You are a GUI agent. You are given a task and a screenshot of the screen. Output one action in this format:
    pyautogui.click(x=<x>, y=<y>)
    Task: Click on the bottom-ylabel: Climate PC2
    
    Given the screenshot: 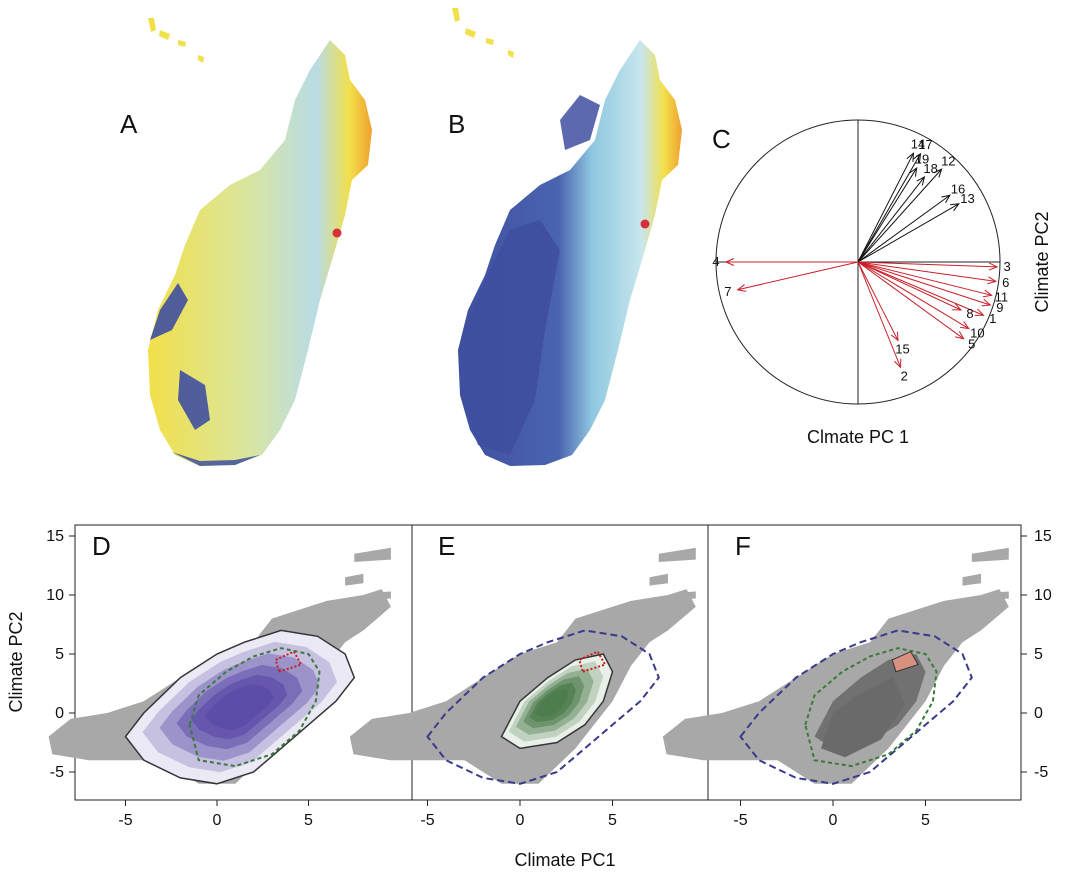 What is the action you would take?
    pyautogui.click(x=16, y=661)
    